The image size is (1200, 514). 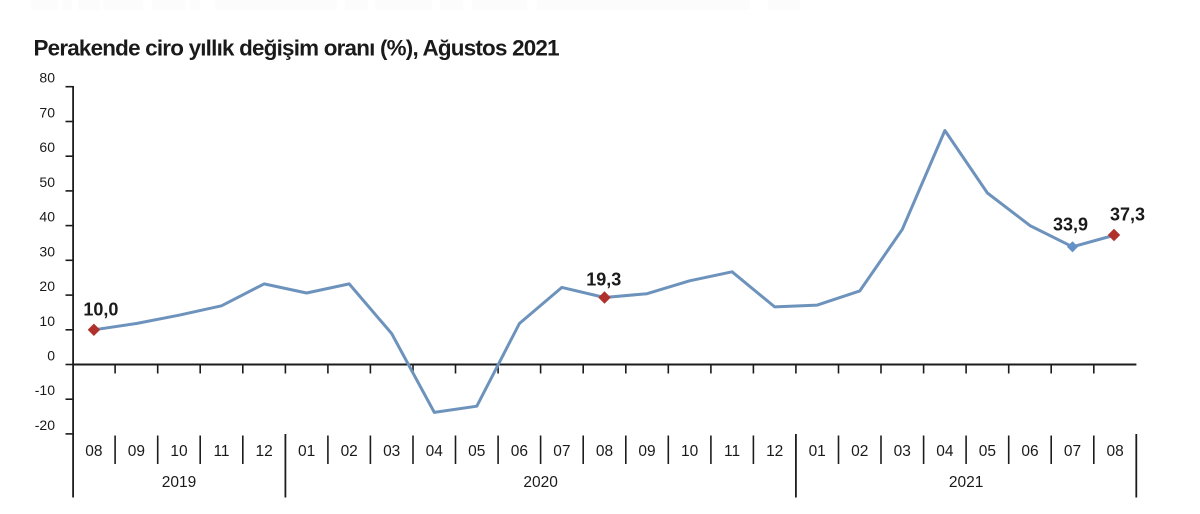 What do you see at coordinates (47, 182) in the screenshot?
I see `svg-text: 50` at bounding box center [47, 182].